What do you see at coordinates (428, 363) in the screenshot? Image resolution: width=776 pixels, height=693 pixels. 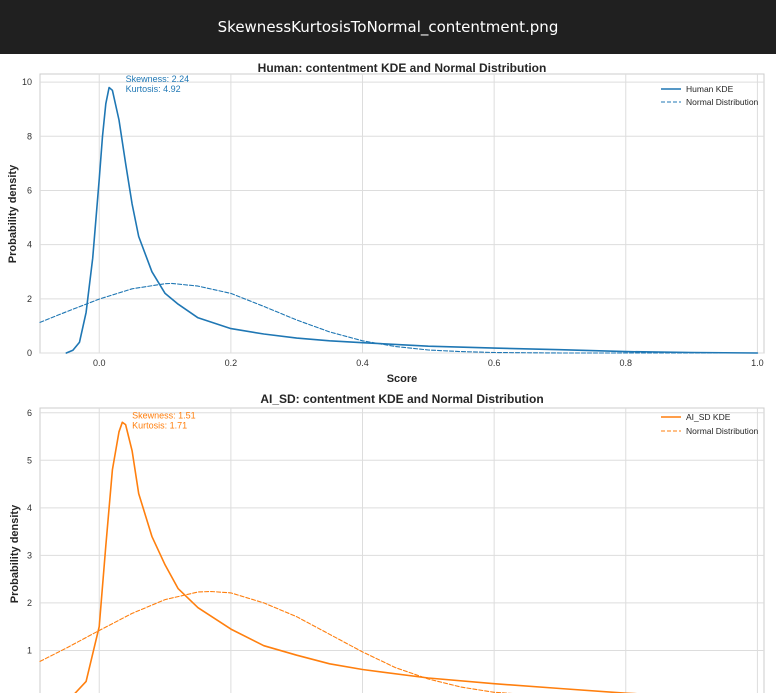 I see `x-tick-labels: 0.0 0.2 0.4 0.6 0.8 1.0` at bounding box center [428, 363].